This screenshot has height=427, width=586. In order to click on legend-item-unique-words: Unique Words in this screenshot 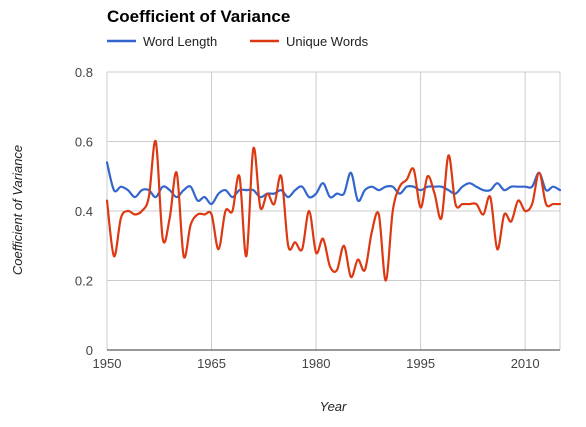, I will do `click(309, 41)`.